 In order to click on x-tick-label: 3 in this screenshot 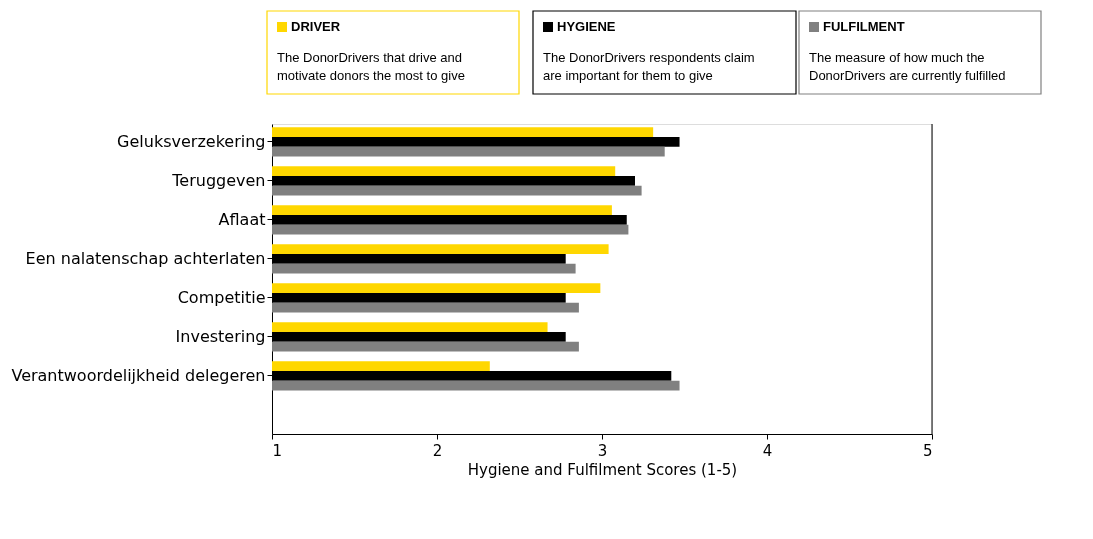, I will do `click(602, 450)`.